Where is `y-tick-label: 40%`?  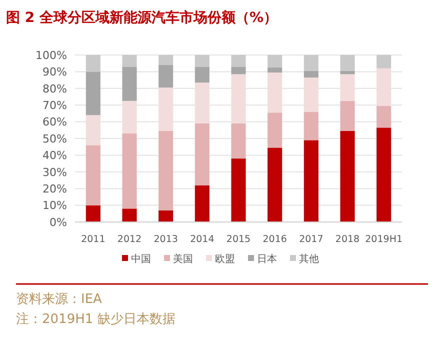 y-tick-label: 40% is located at coordinates (54, 155).